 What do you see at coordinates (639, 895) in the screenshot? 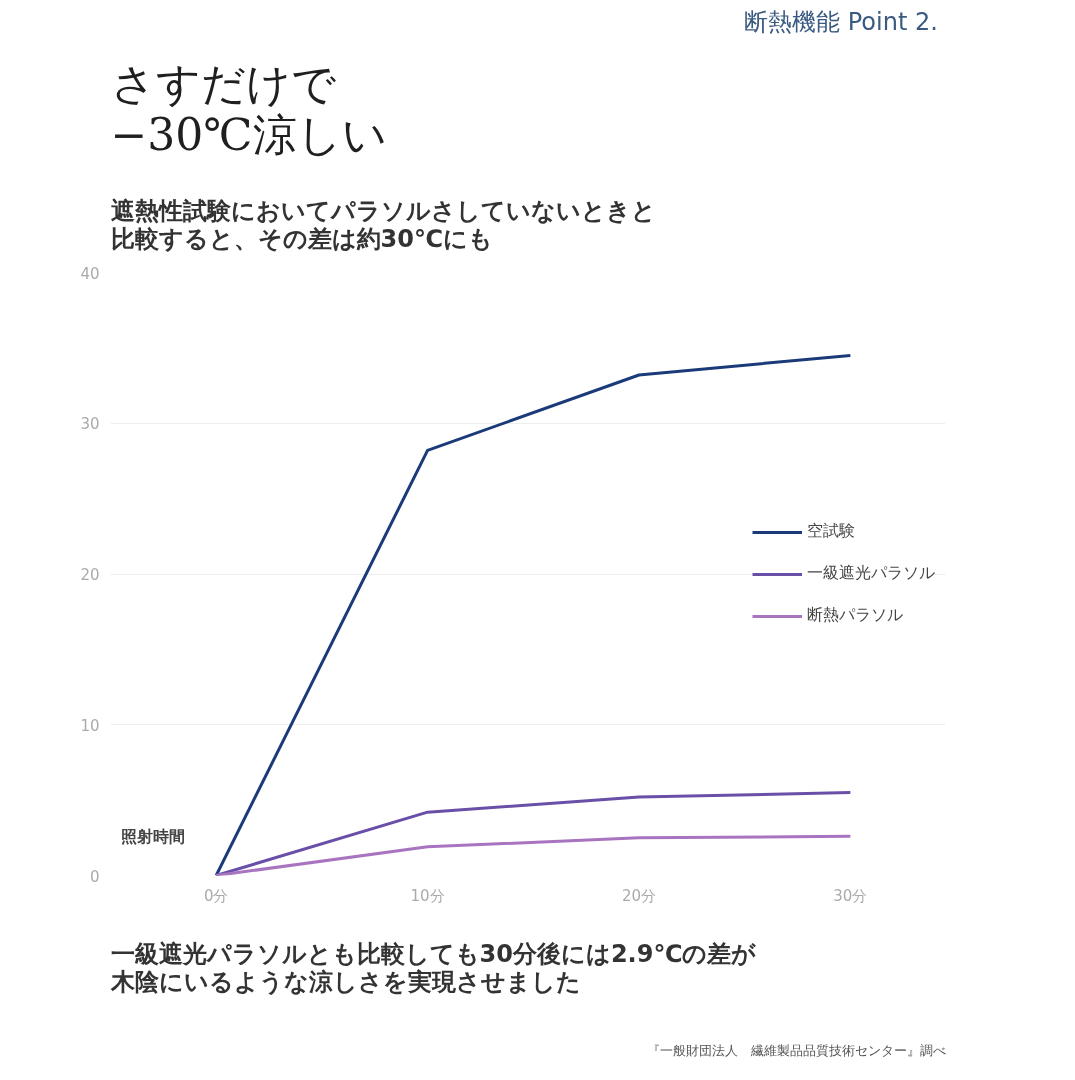
I see `x-tick-label: 20分` at bounding box center [639, 895].